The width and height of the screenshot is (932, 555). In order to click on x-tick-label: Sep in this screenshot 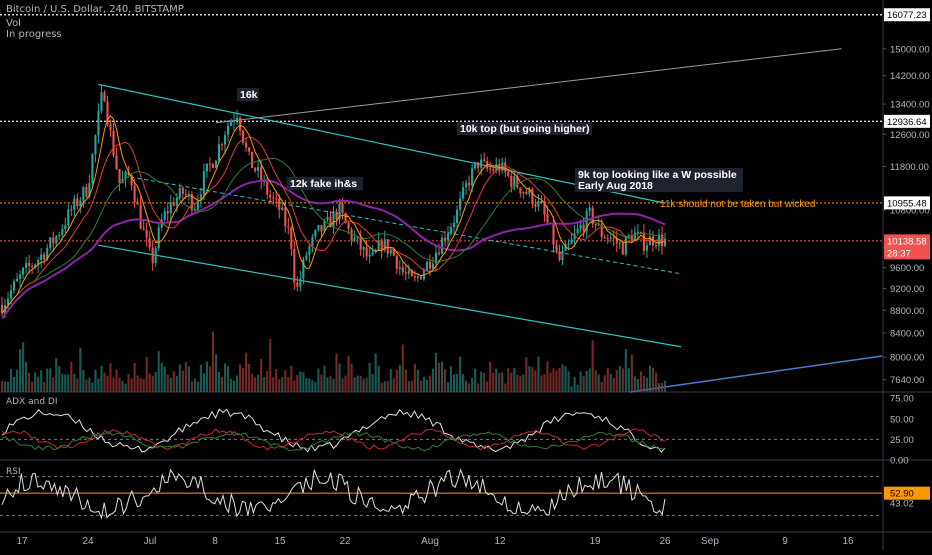, I will do `click(710, 541)`.